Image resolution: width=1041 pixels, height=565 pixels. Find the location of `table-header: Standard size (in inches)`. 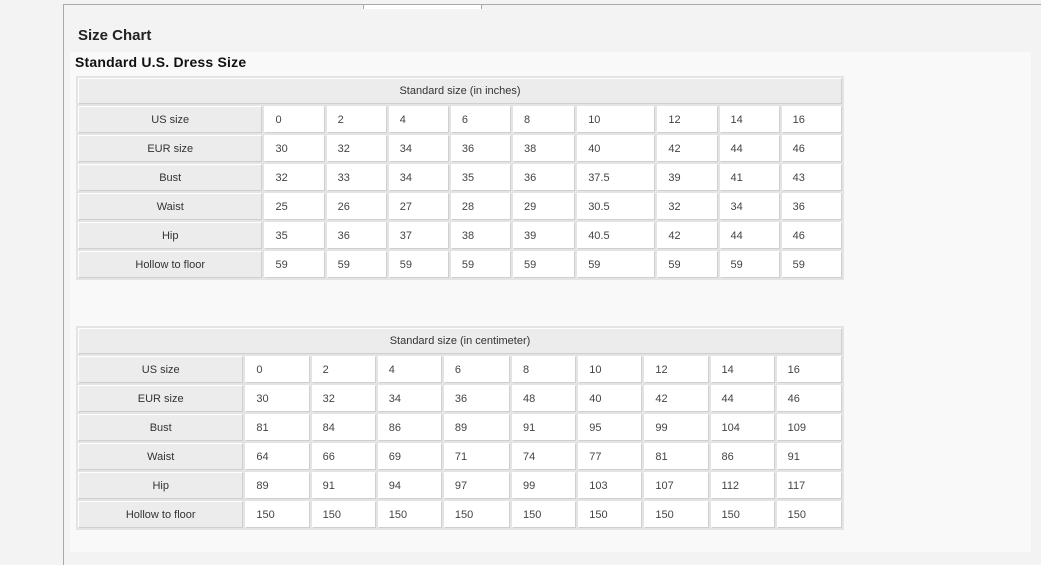

table-header: Standard size (in inches) is located at coordinates (460, 91).